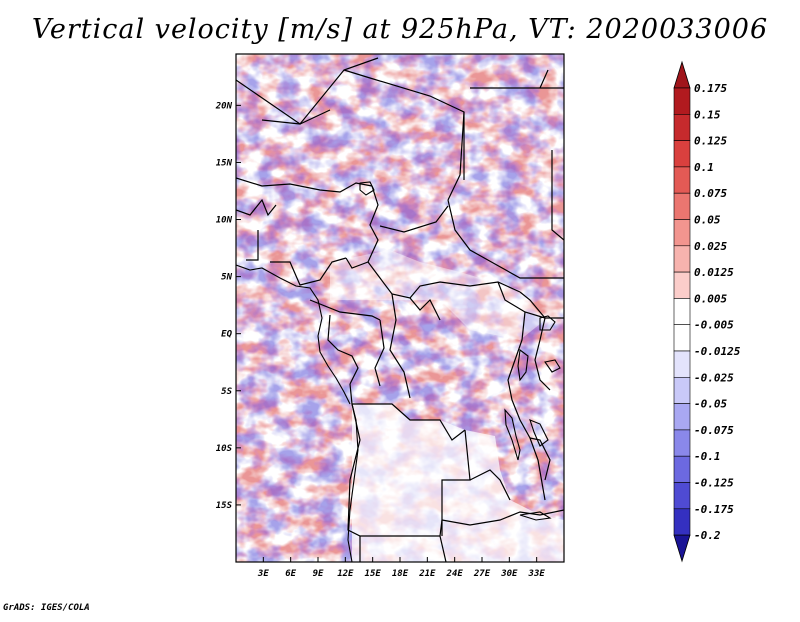  I want to click on colorbar-label: 0.05, so click(707, 220).